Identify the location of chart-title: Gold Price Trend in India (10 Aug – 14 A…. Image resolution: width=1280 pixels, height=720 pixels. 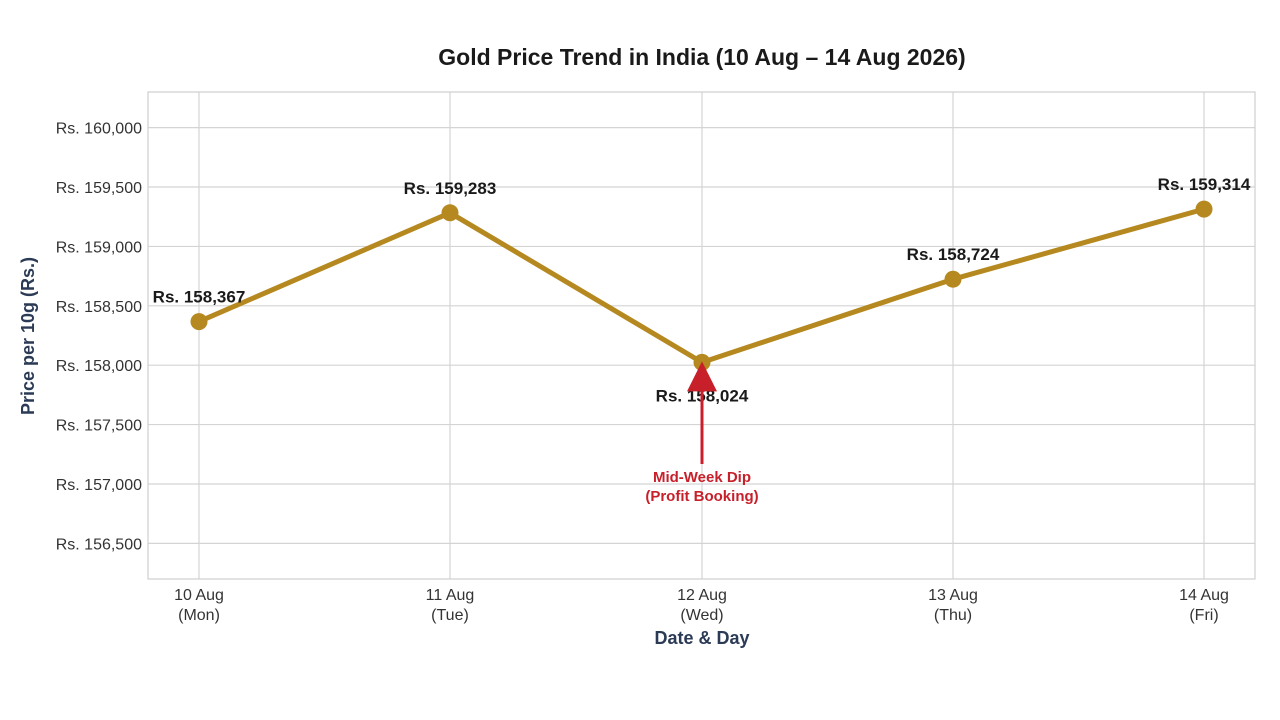
(701, 57).